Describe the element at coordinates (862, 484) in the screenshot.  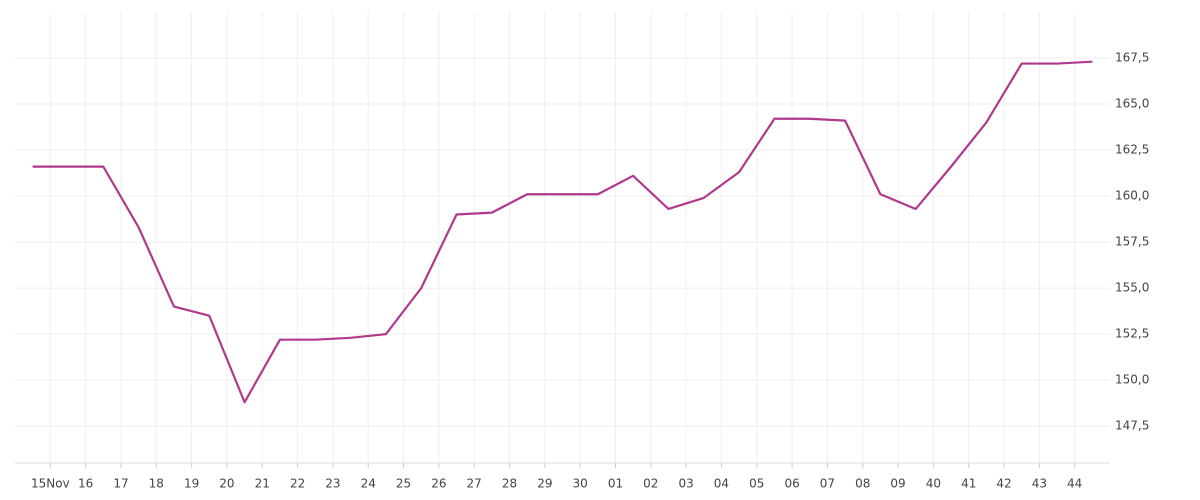
I see `x-tick-label: 08` at that location.